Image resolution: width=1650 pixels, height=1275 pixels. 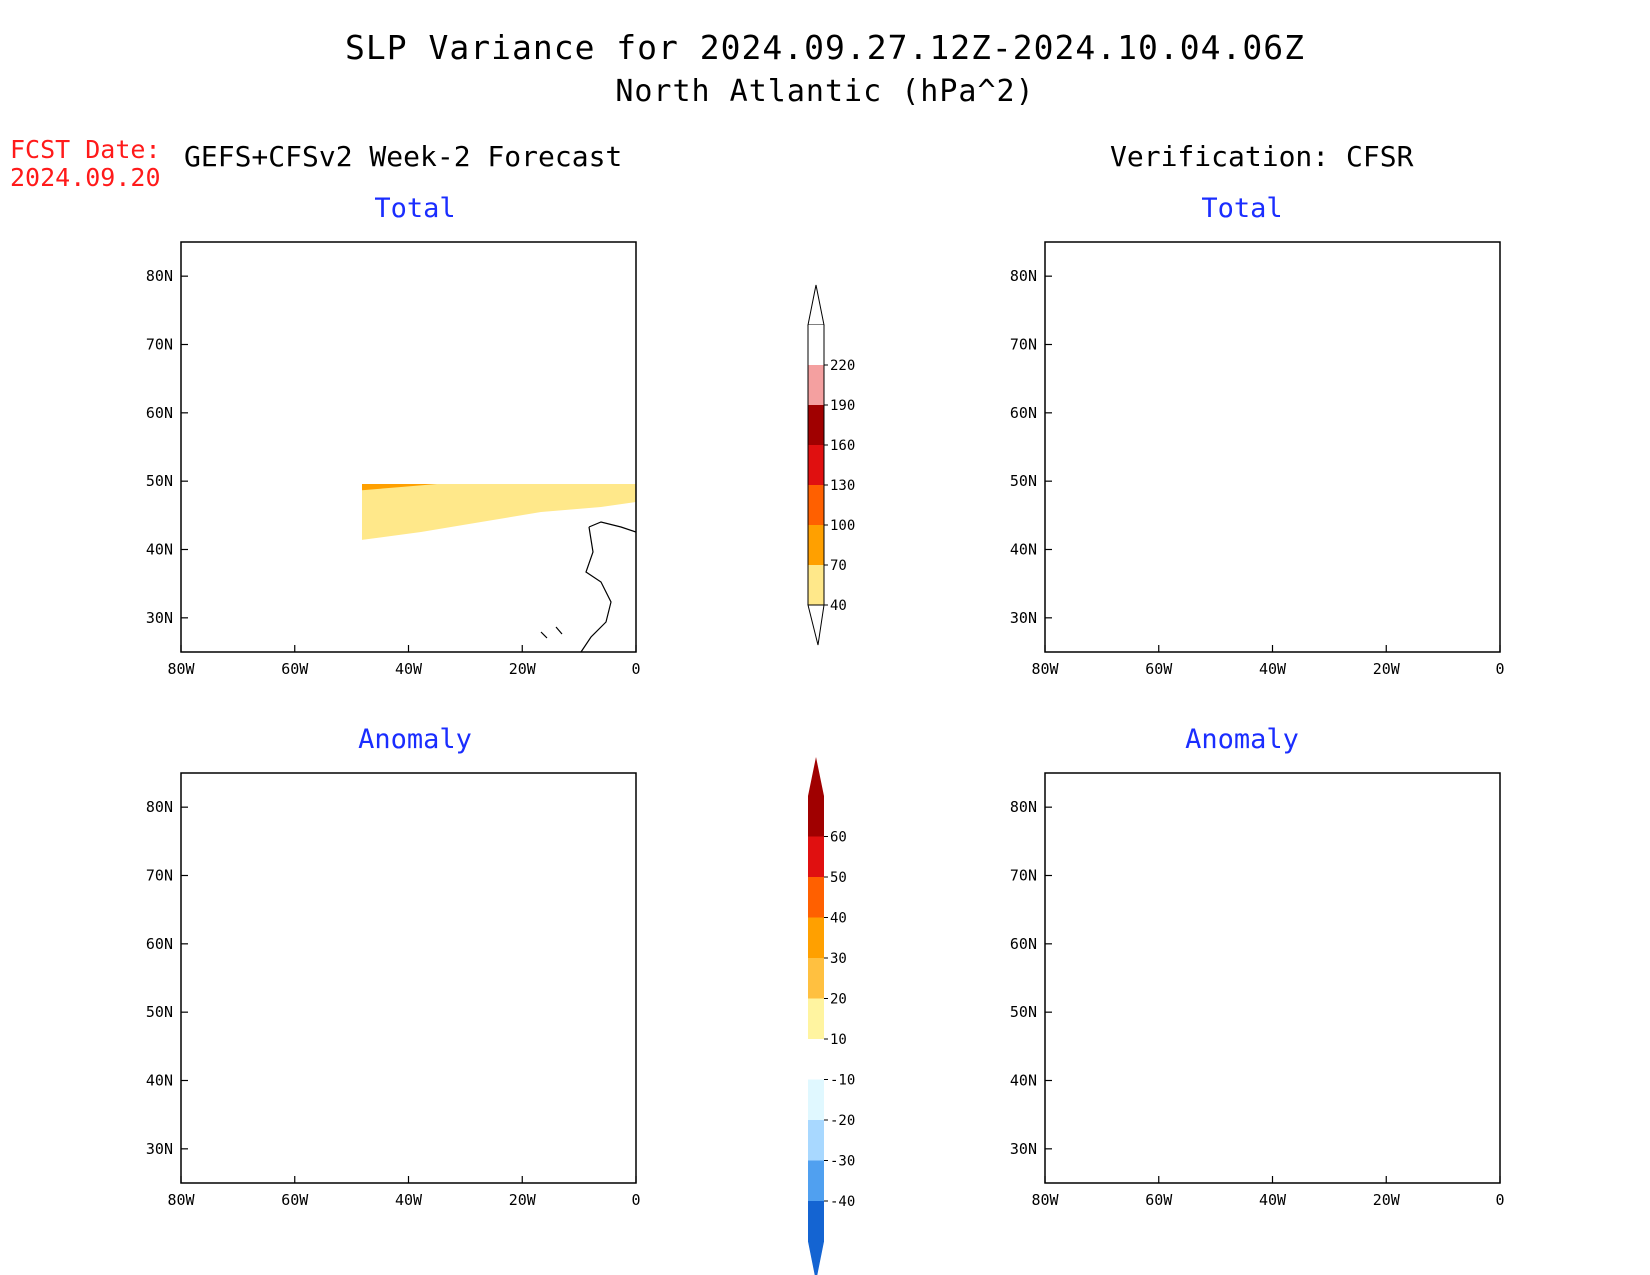 I want to click on map-verification-anomaly, so click(x=1272, y=978).